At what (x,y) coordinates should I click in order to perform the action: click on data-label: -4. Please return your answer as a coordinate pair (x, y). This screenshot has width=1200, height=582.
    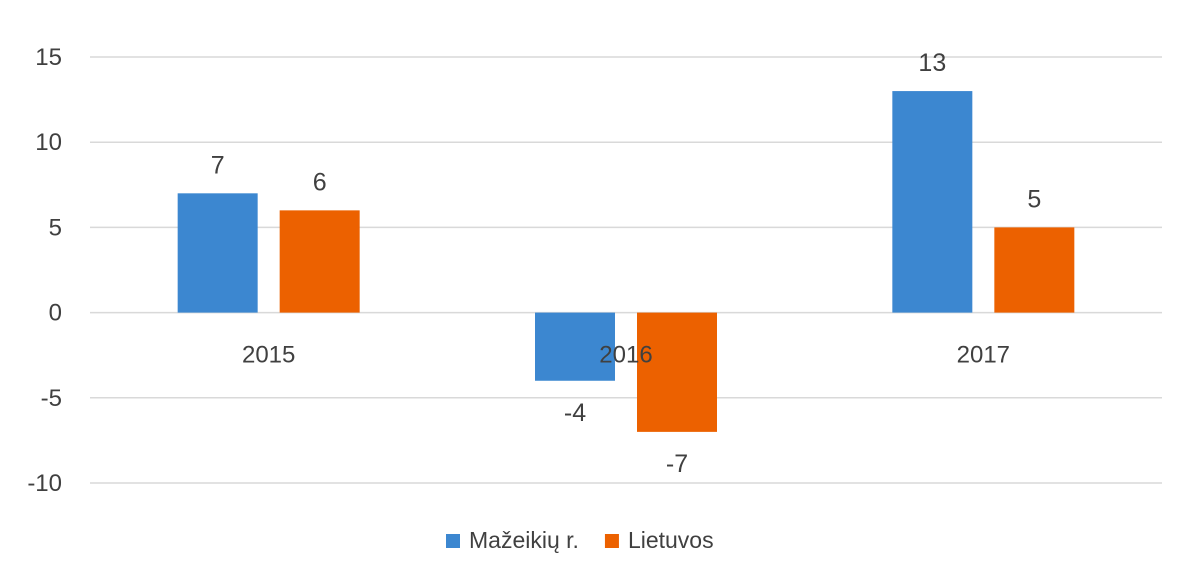
    Looking at the image, I should click on (575, 413).